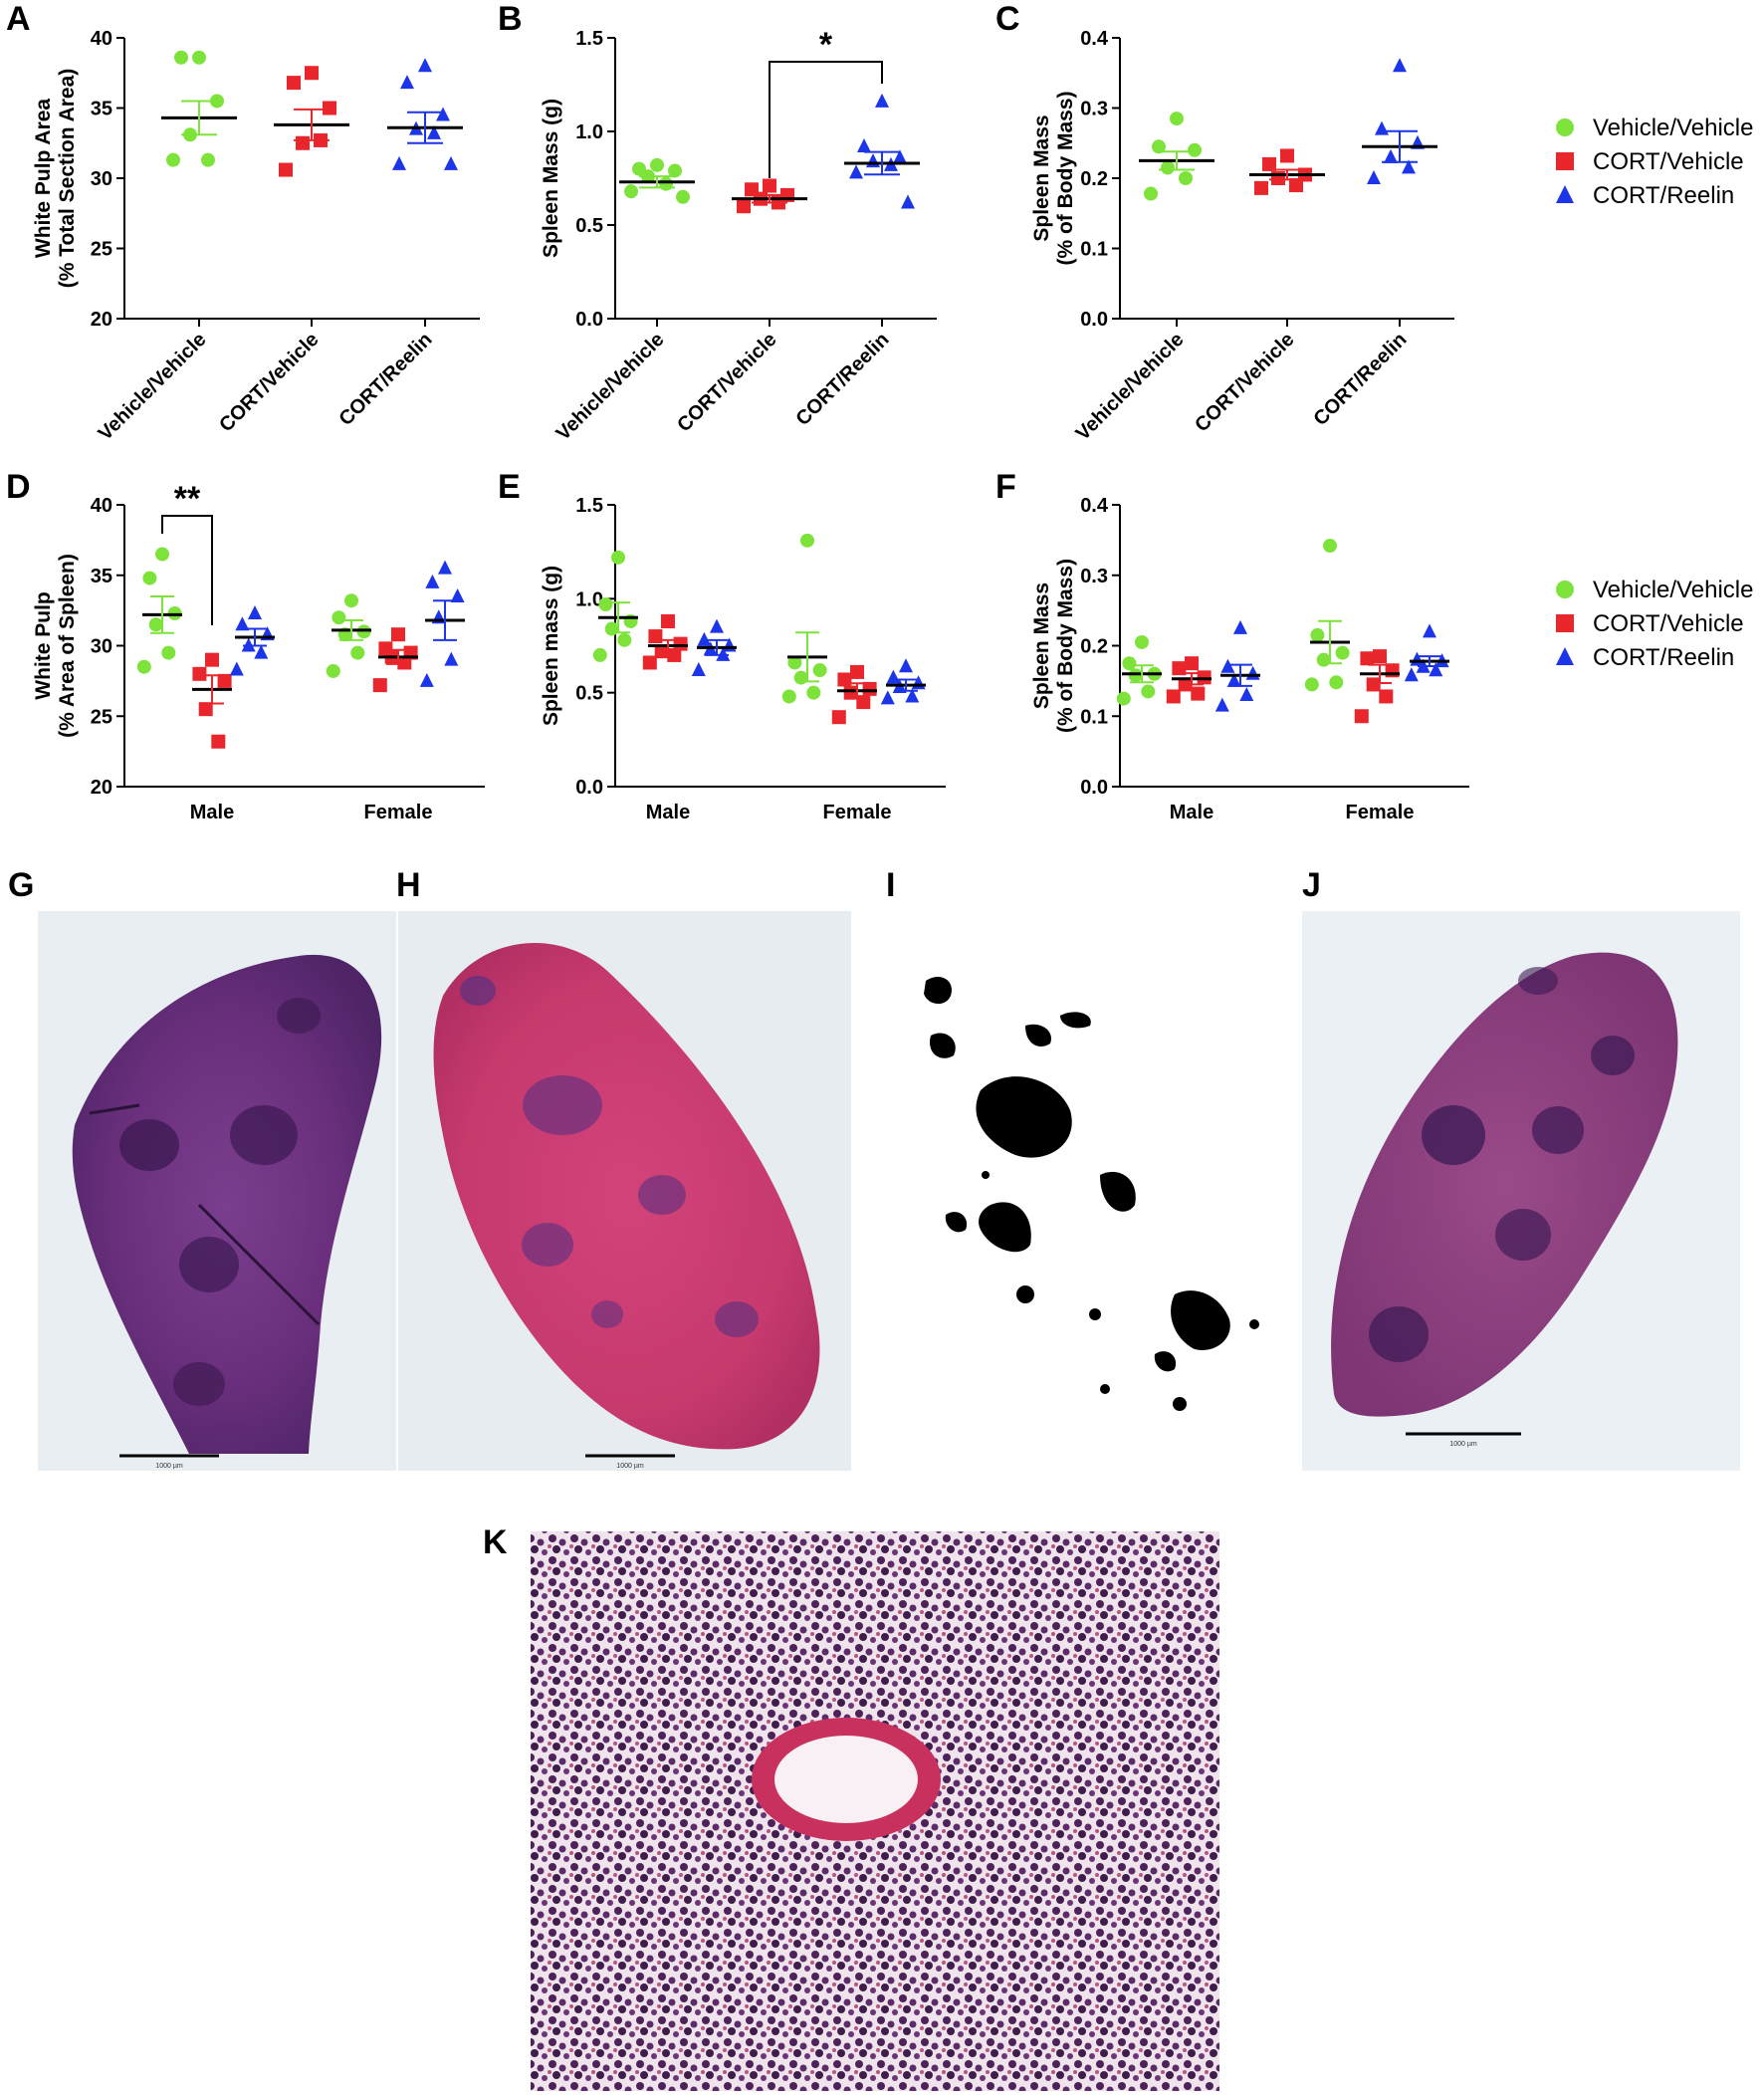 The height and width of the screenshot is (2097, 1764). Describe the element at coordinates (1007, 19) in the screenshot. I see `panel-label-C: C` at that location.